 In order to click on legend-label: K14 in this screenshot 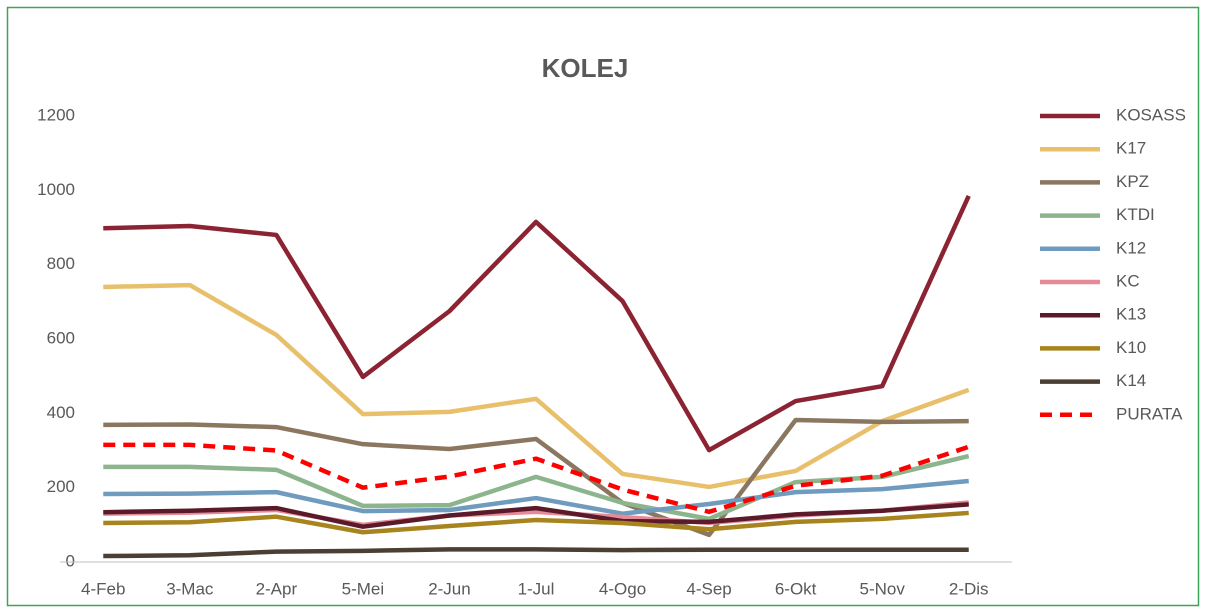, I will do `click(1131, 380)`.